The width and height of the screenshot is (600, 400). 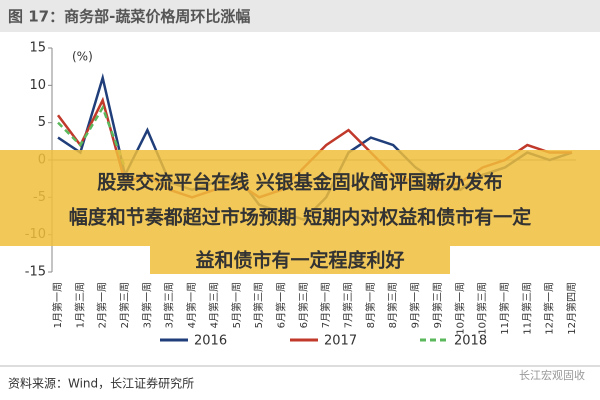 What do you see at coordinates (82, 57) in the screenshot?
I see `y-label: (%)` at bounding box center [82, 57].